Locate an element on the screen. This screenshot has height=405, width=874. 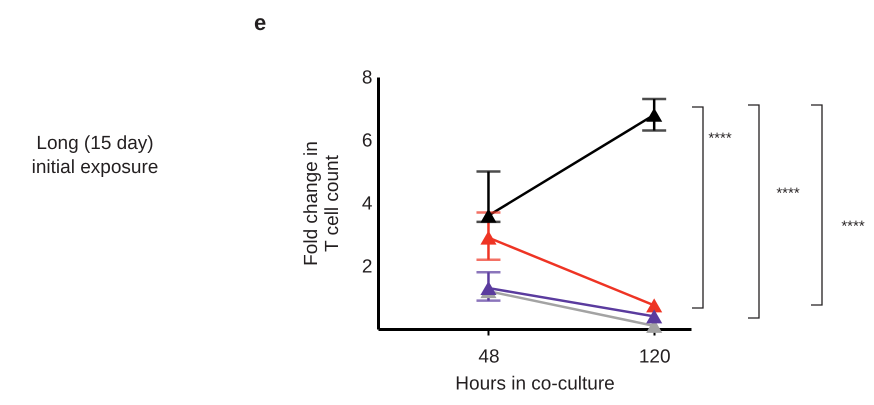
x-tick-label: 120 is located at coordinates (654, 357).